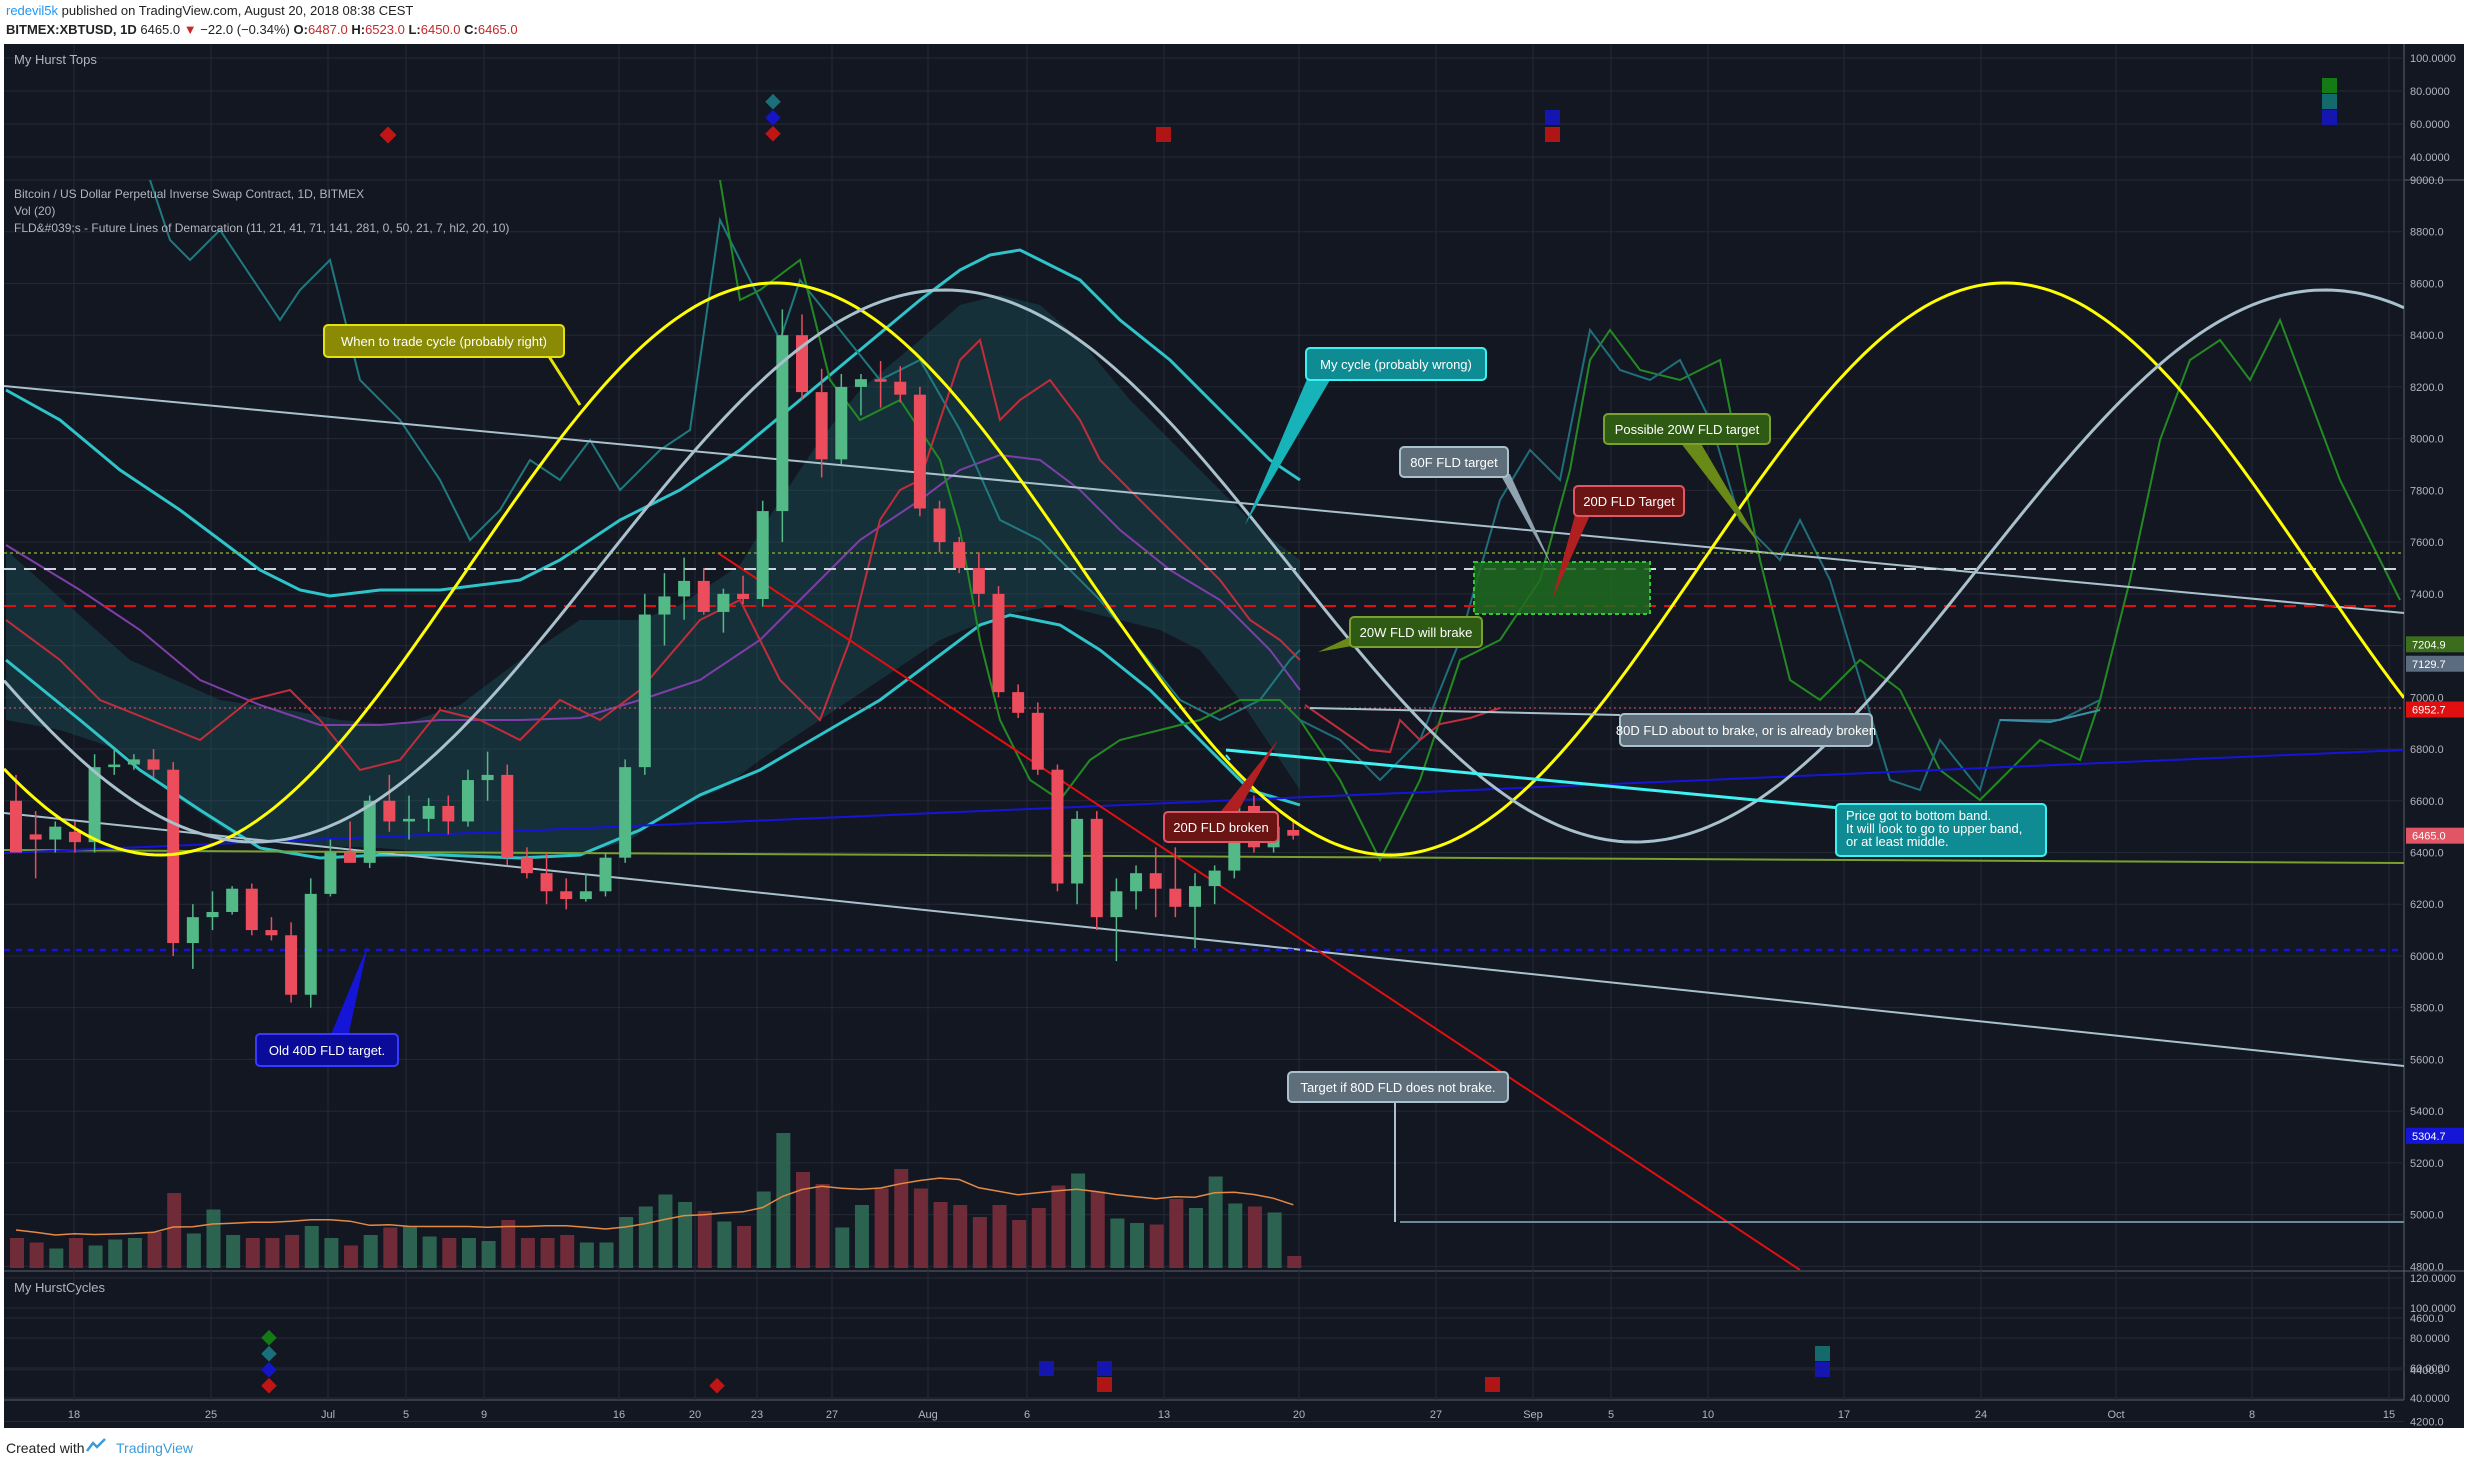 This screenshot has width=2468, height=1466. I want to click on fld-80d-pointer, so click(1465, 711).